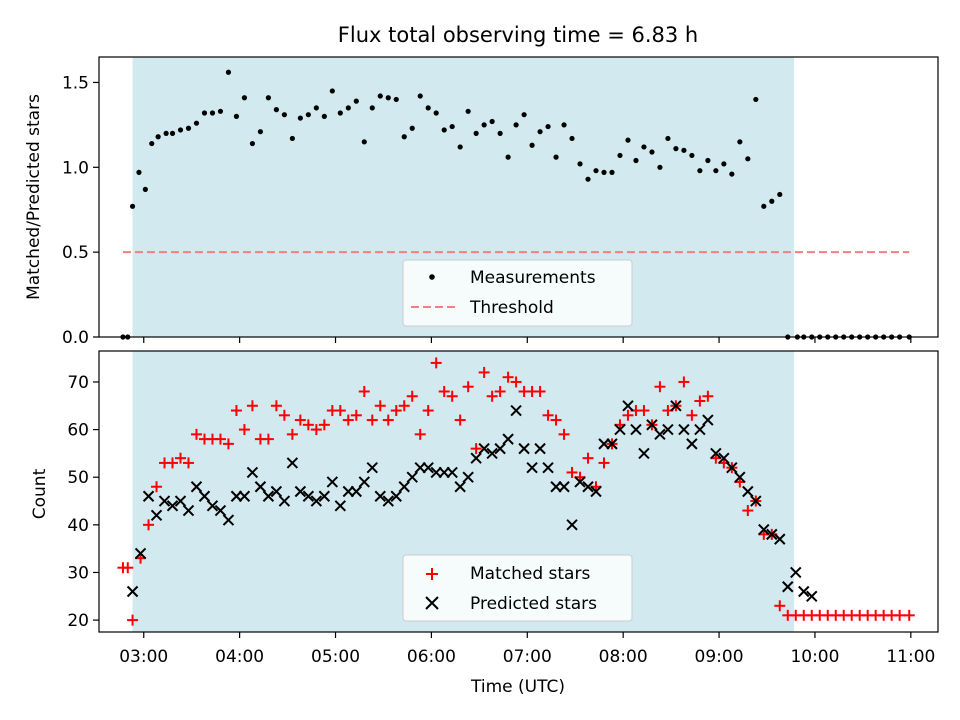 The width and height of the screenshot is (960, 720). Describe the element at coordinates (239, 657) in the screenshot. I see `bottom-xtick-label: 04:00` at that location.